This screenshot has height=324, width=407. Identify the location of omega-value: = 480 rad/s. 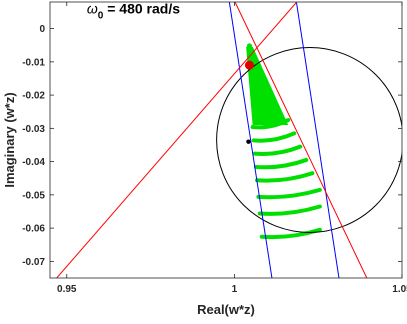
(141, 9).